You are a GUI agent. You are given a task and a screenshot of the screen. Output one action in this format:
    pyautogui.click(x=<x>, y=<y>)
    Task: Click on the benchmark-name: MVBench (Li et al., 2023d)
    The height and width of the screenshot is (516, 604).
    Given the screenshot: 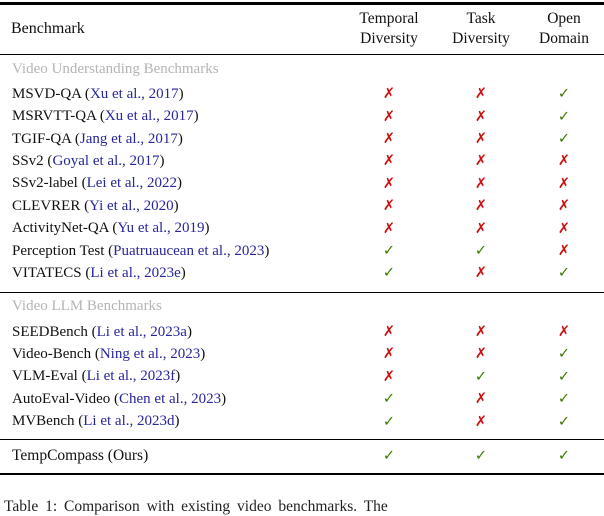 What is the action you would take?
    pyautogui.click(x=170, y=421)
    